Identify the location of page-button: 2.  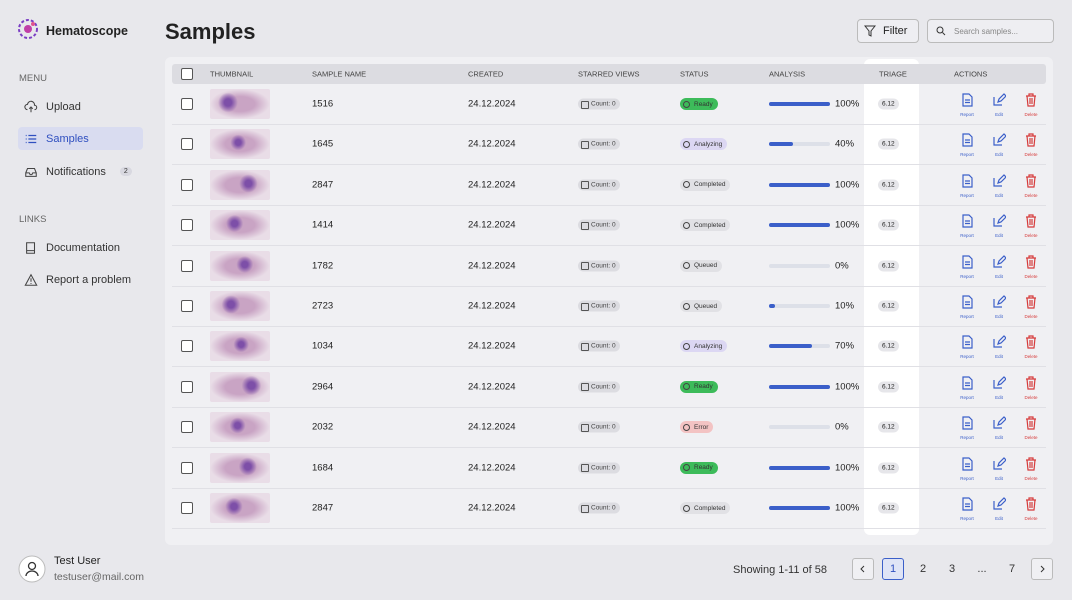
(923, 569).